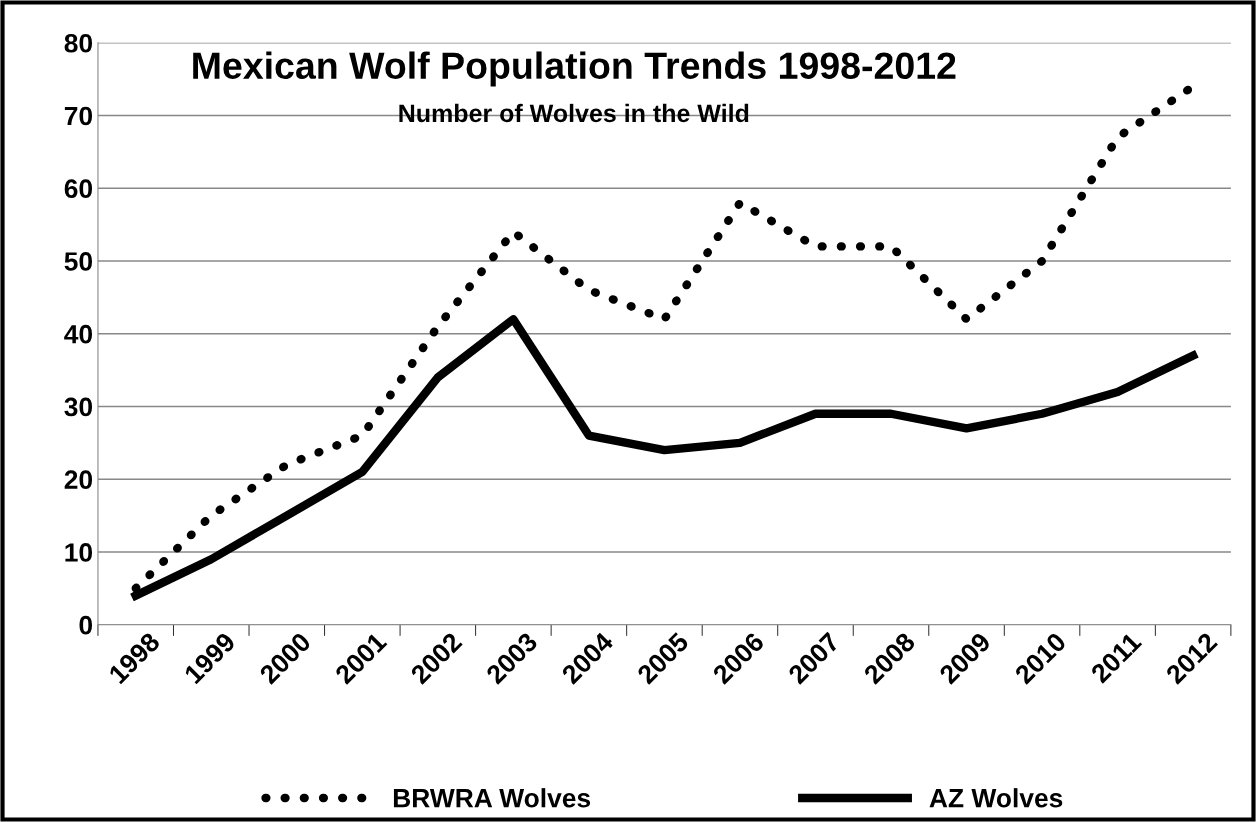  Describe the element at coordinates (79, 552) in the screenshot. I see `y-tick-label: 10` at that location.